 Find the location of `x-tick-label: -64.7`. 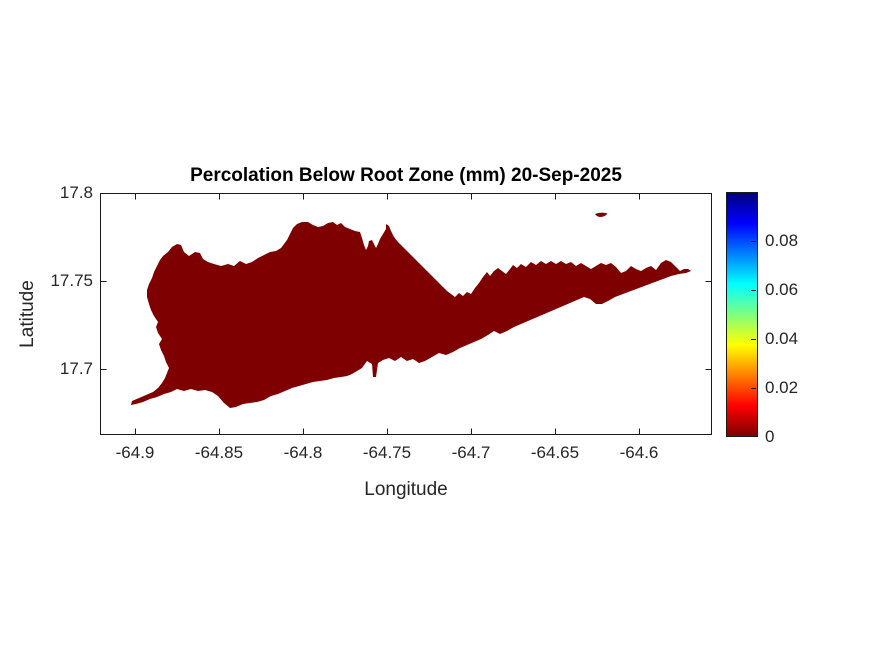

x-tick-label: -64.7 is located at coordinates (471, 452).